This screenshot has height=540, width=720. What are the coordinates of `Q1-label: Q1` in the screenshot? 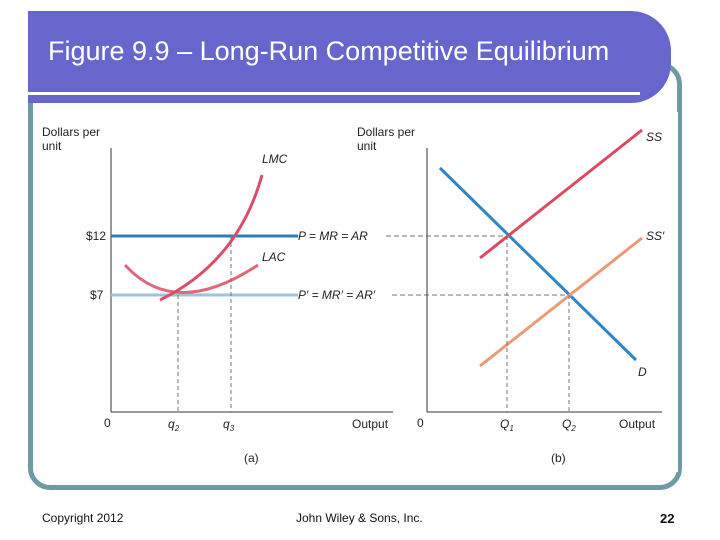 It's located at (507, 425).